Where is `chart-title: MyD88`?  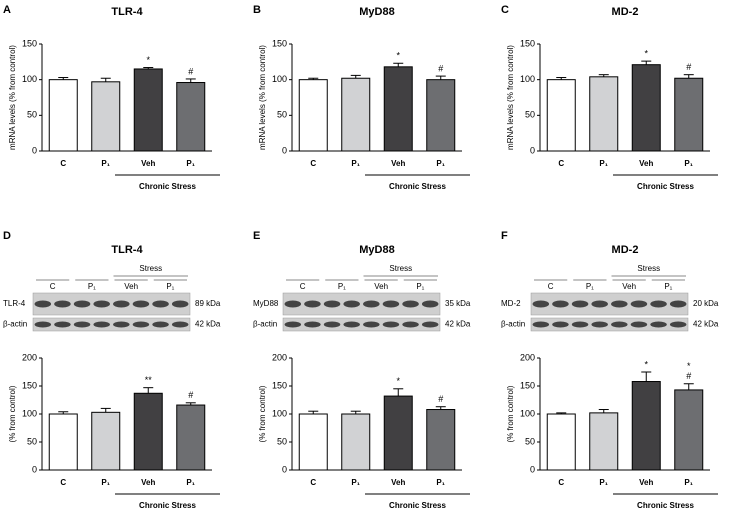
chart-title: MyD88 is located at coordinates (376, 250).